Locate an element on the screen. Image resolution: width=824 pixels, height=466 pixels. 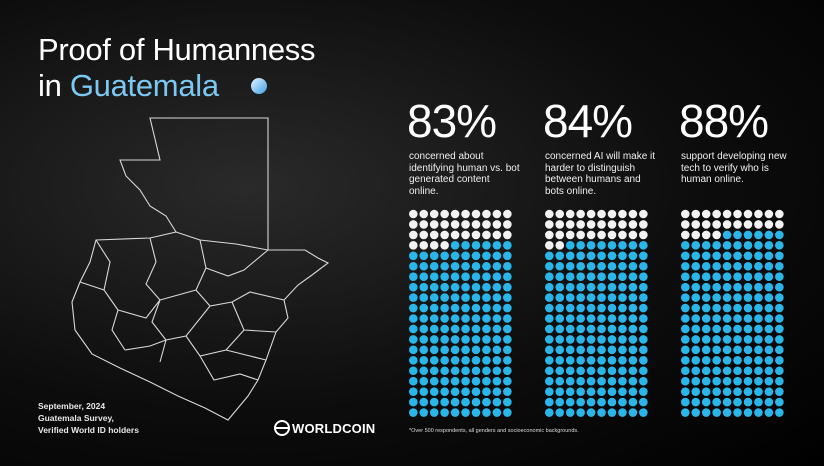
title-dot is located at coordinates (259, 86).